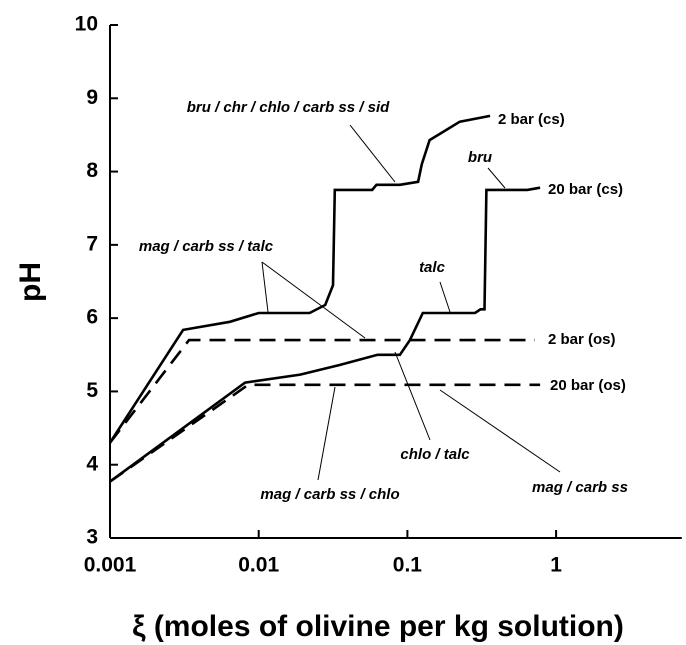 The width and height of the screenshot is (686, 645). I want to click on annotation: mag / carb ss, so click(580, 487).